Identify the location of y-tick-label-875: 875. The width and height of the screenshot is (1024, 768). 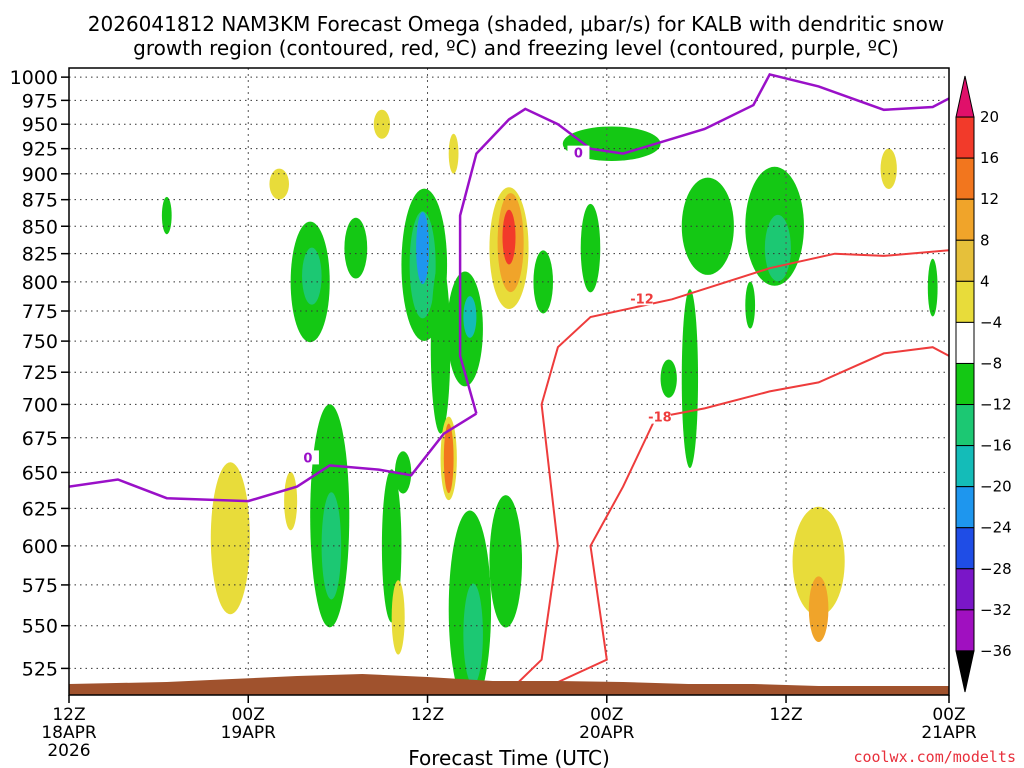
(40, 201).